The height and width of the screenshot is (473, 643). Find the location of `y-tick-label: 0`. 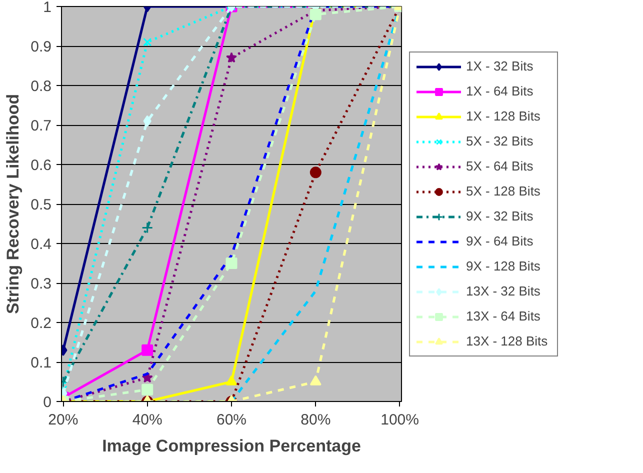

y-tick-label: 0 is located at coordinates (47, 402).